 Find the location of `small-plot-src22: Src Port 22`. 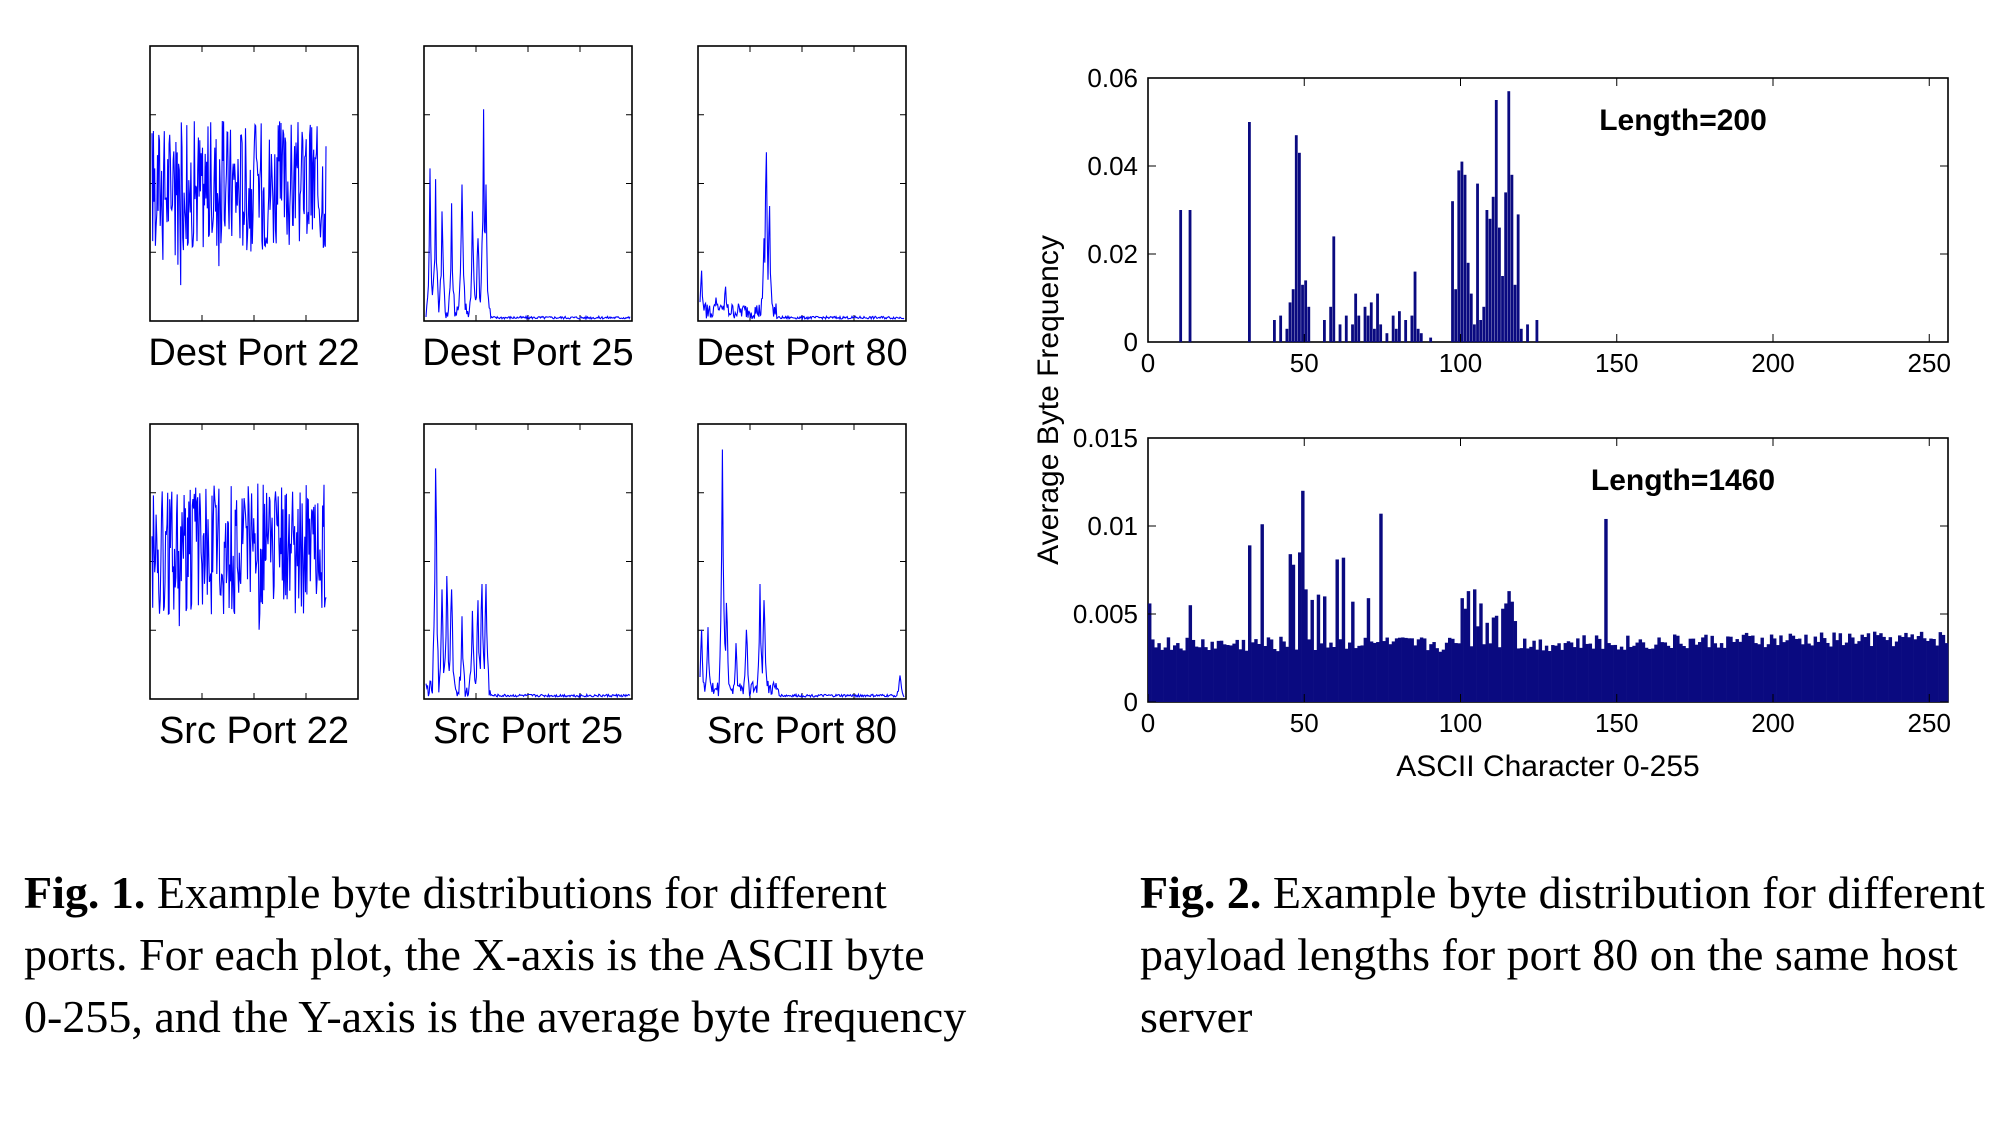

small-plot-src22: Src Port 22 is located at coordinates (254, 587).